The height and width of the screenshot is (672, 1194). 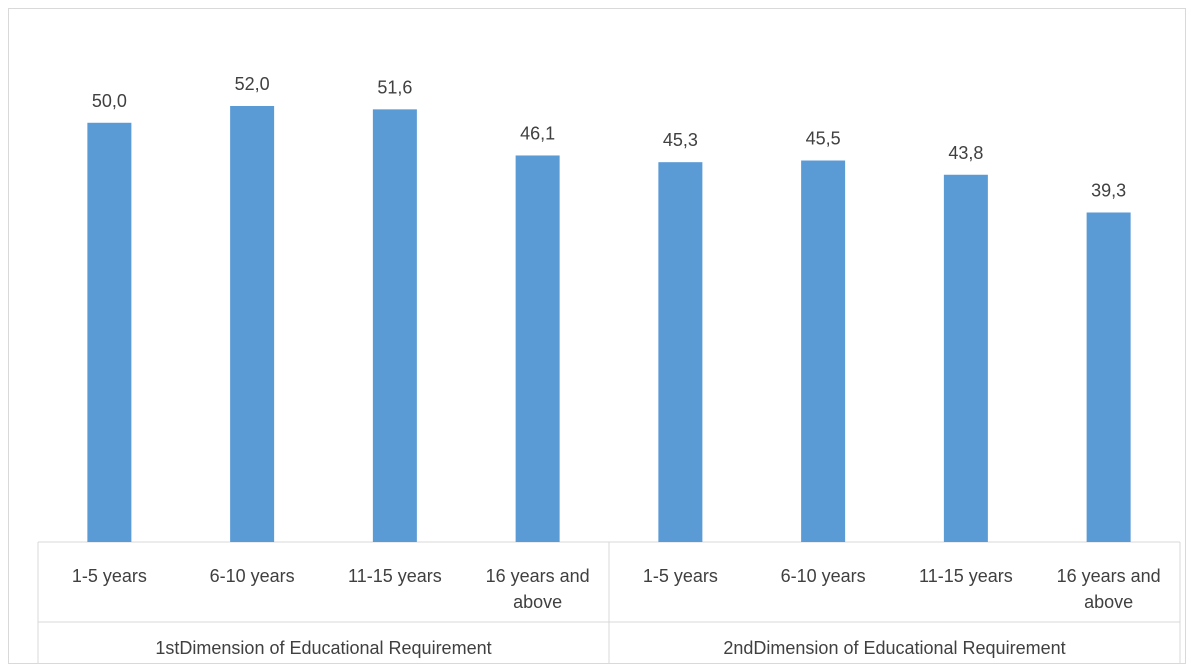 I want to click on data-label: 45,3, so click(x=680, y=140).